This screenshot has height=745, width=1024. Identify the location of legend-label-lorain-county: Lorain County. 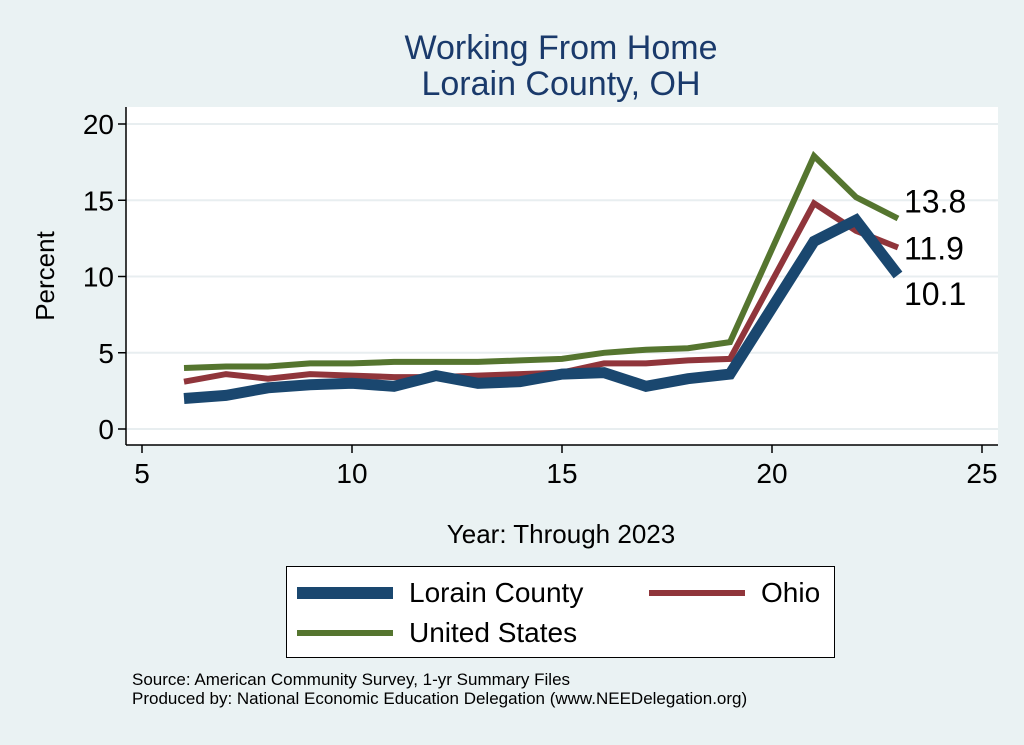
(496, 592).